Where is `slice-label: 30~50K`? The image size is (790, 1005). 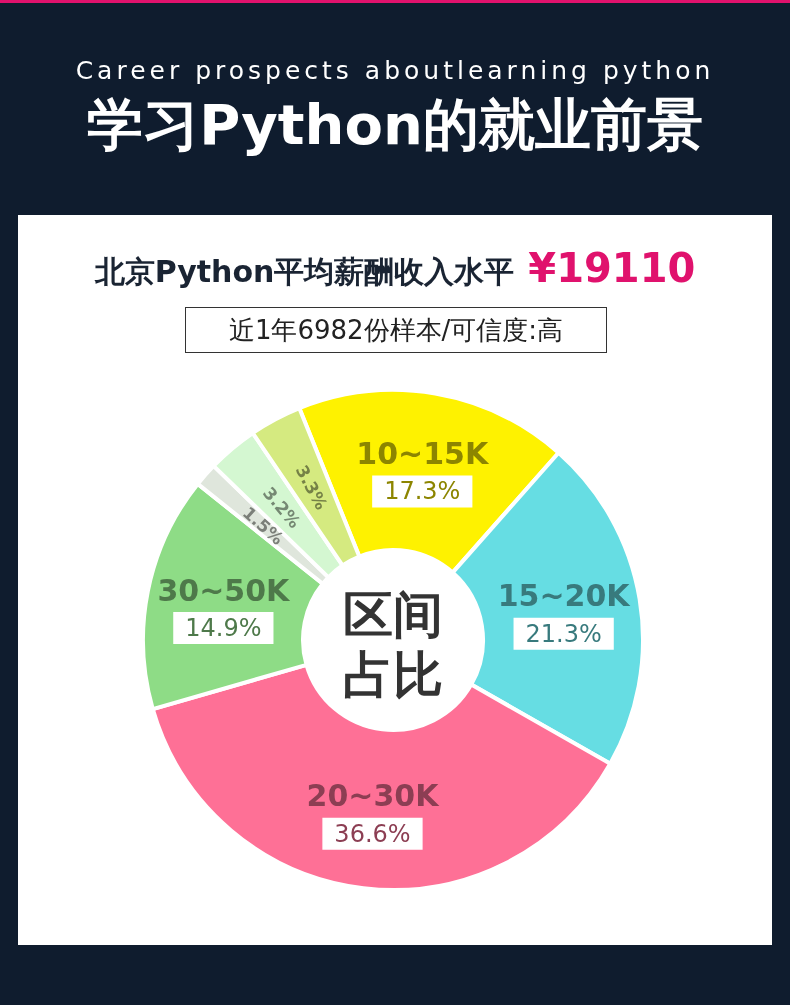 slice-label: 30~50K is located at coordinates (224, 590).